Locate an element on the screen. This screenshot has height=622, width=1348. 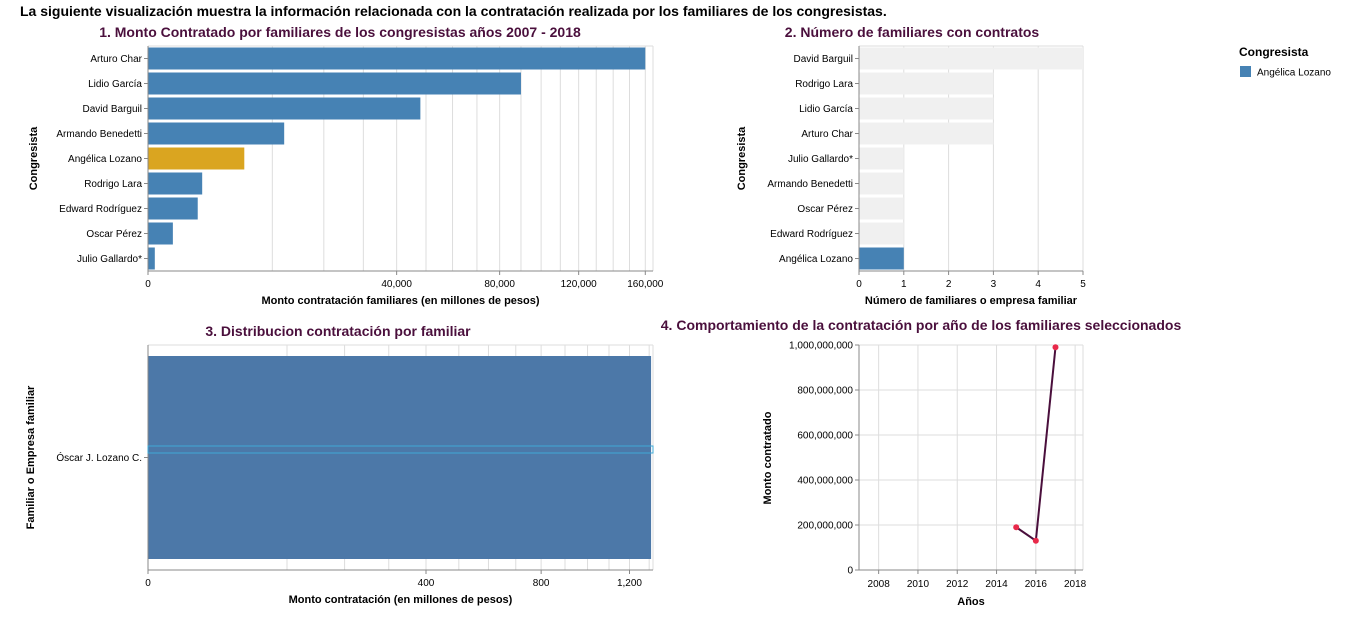
chart3-selection-brush is located at coordinates (400, 449).